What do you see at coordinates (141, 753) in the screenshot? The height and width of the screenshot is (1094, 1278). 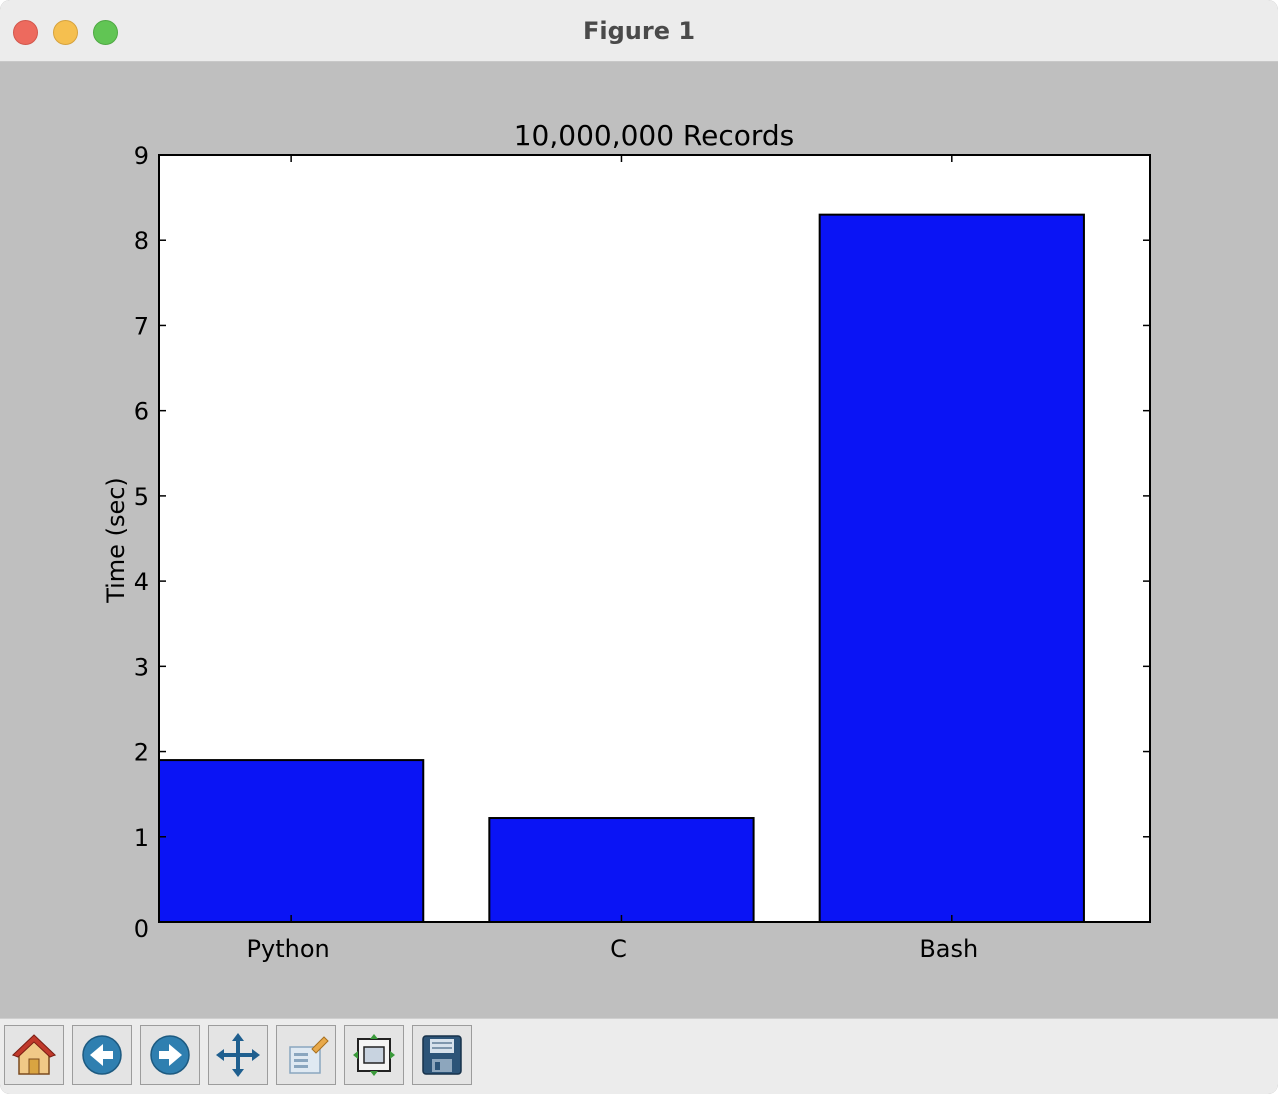 I see `y-tick-label: 2` at bounding box center [141, 753].